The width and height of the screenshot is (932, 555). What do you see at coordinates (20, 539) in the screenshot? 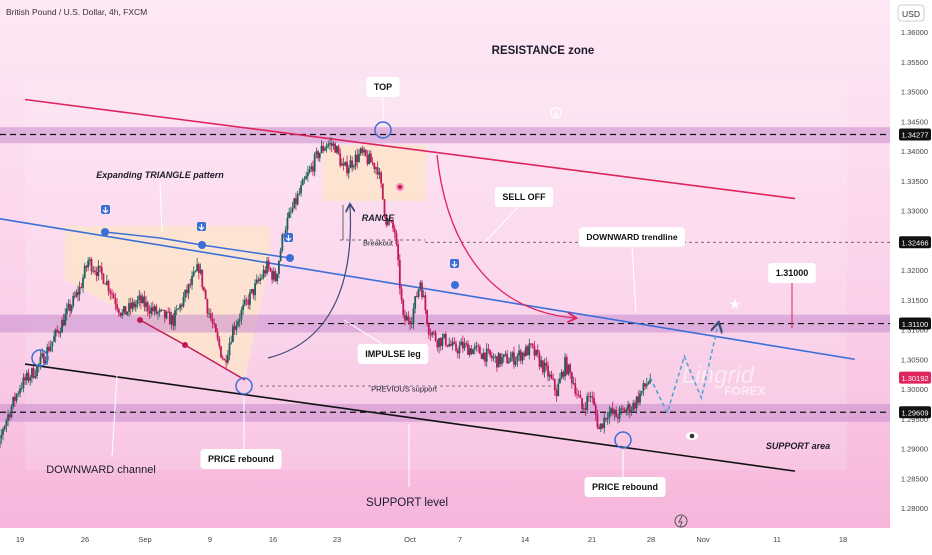
I see `time-tick-label: 19` at bounding box center [20, 539].